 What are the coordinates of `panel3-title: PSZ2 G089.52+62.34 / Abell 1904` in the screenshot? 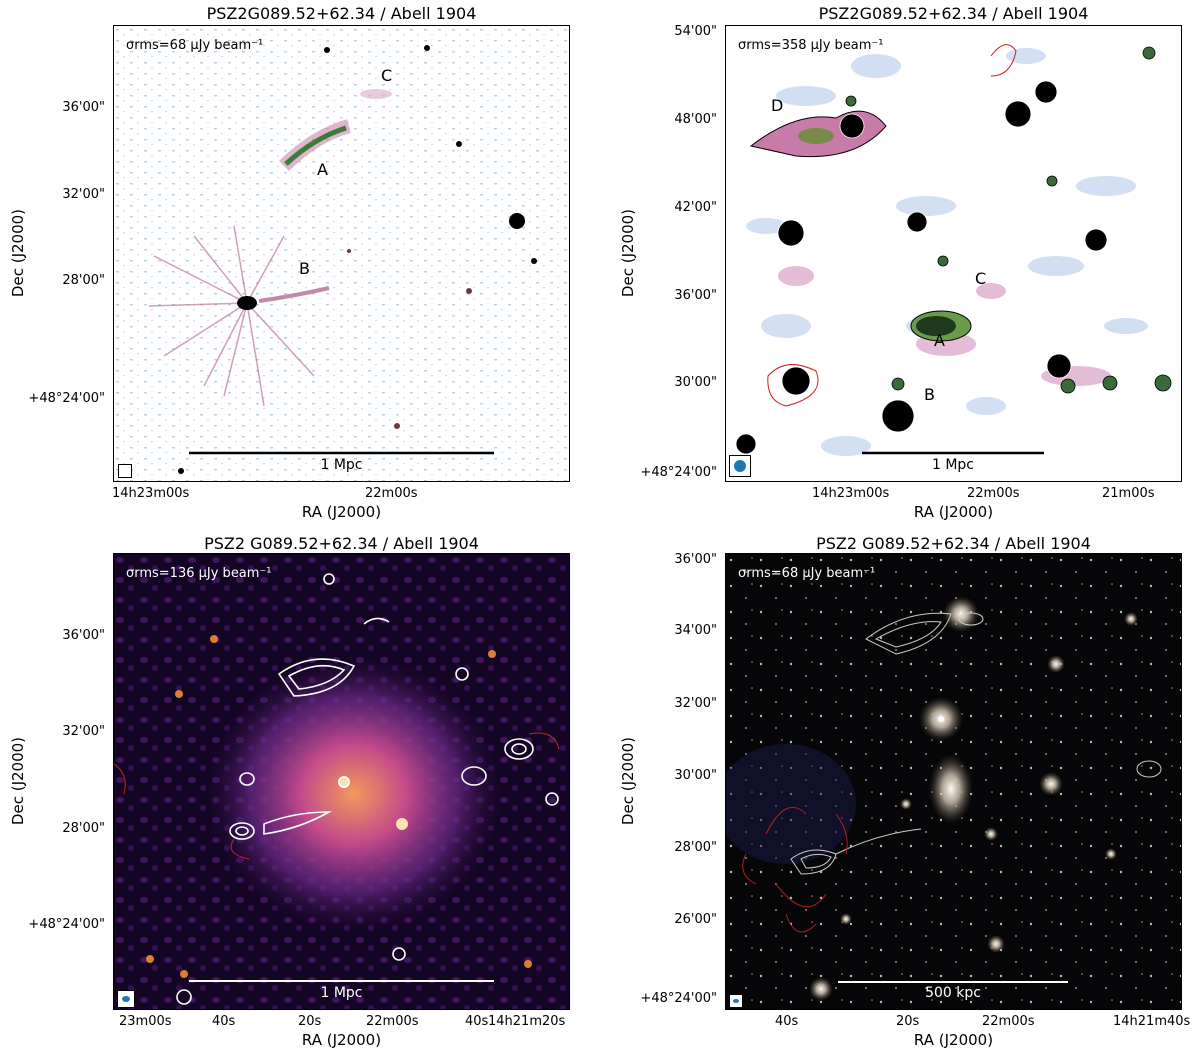 It's located at (341, 543).